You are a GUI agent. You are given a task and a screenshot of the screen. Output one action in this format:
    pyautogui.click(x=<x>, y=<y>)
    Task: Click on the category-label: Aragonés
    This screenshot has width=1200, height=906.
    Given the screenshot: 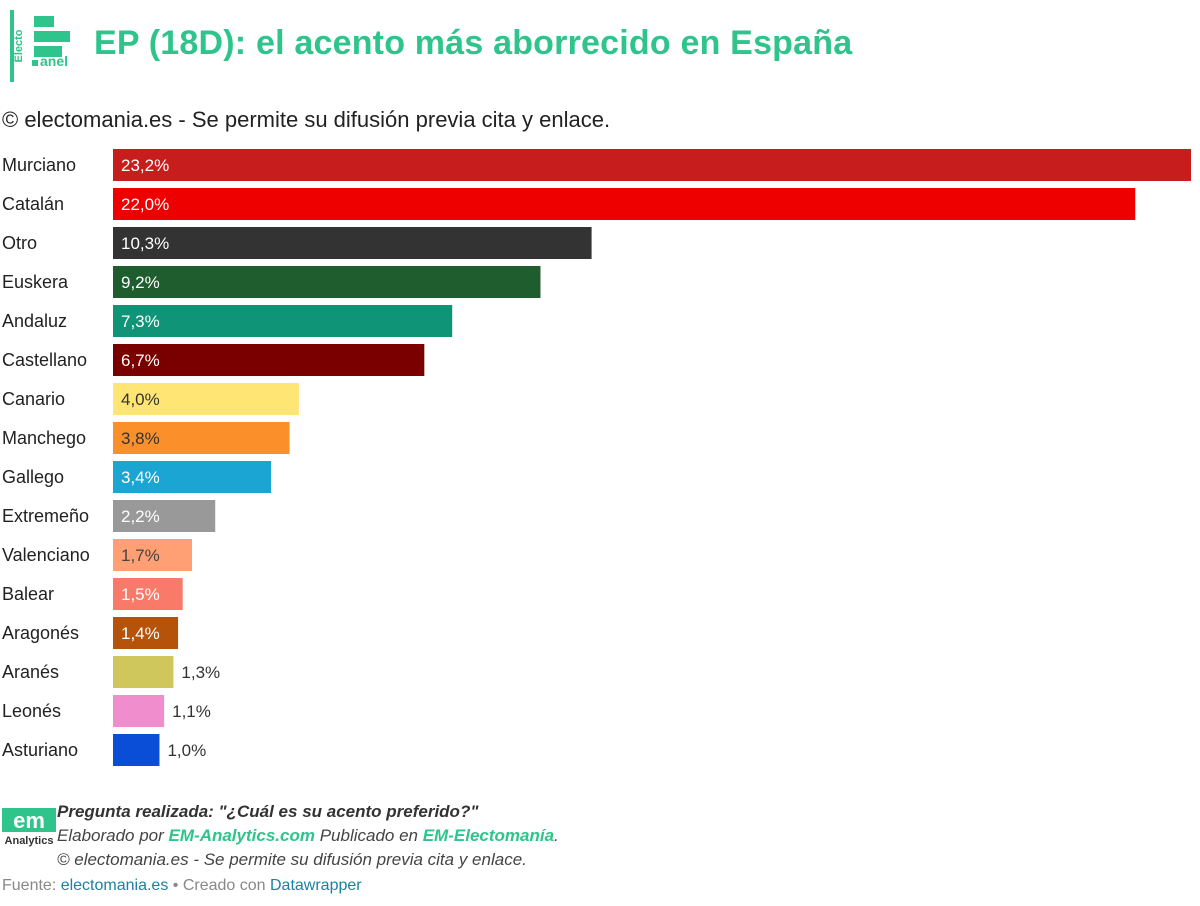 What is the action you would take?
    pyautogui.click(x=40, y=633)
    